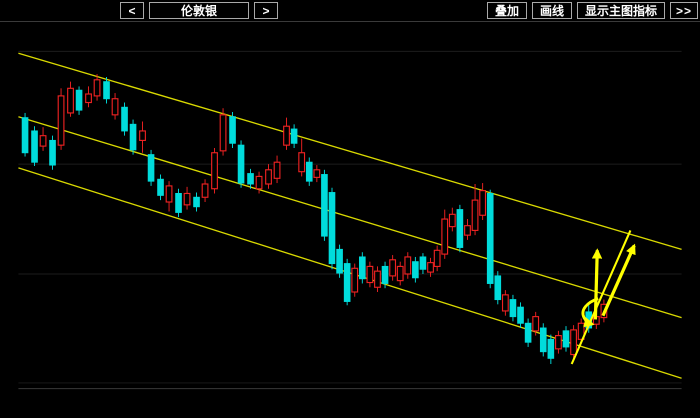  Describe the element at coordinates (506, 10) in the screenshot. I see `overlay-button: 叠加` at that location.